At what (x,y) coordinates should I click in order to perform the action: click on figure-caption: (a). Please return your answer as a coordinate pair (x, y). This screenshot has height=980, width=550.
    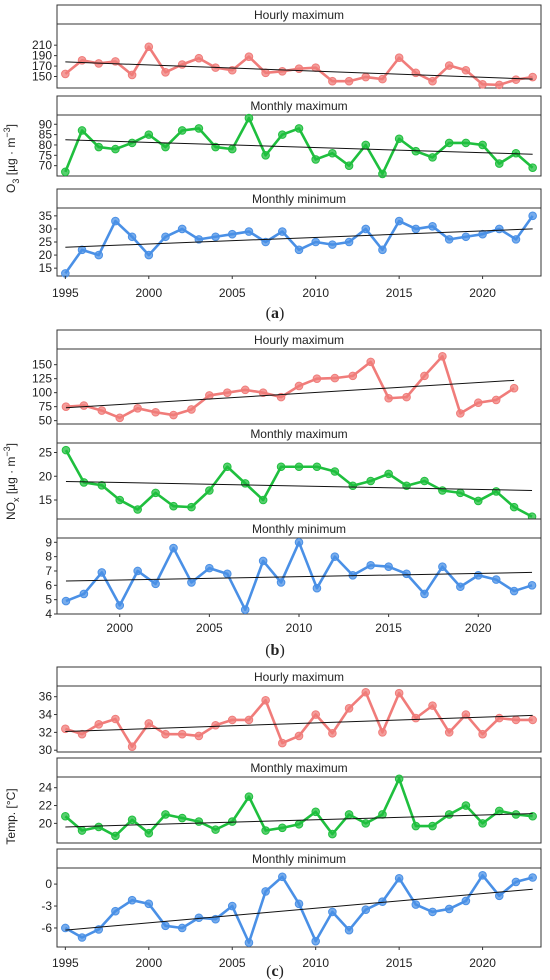
    Looking at the image, I should click on (275, 313).